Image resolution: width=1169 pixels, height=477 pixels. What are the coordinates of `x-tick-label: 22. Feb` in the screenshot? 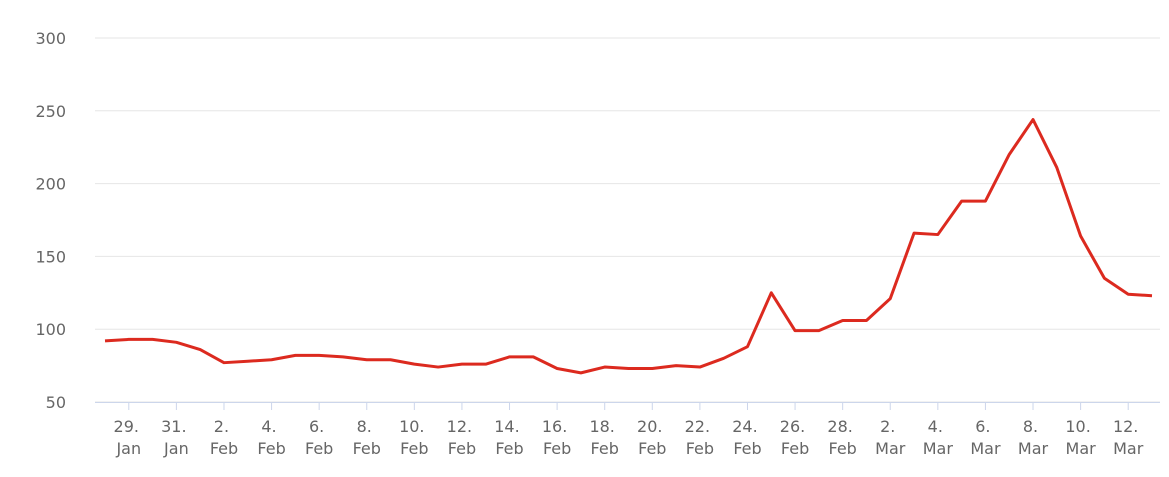 It's located at (700, 437).